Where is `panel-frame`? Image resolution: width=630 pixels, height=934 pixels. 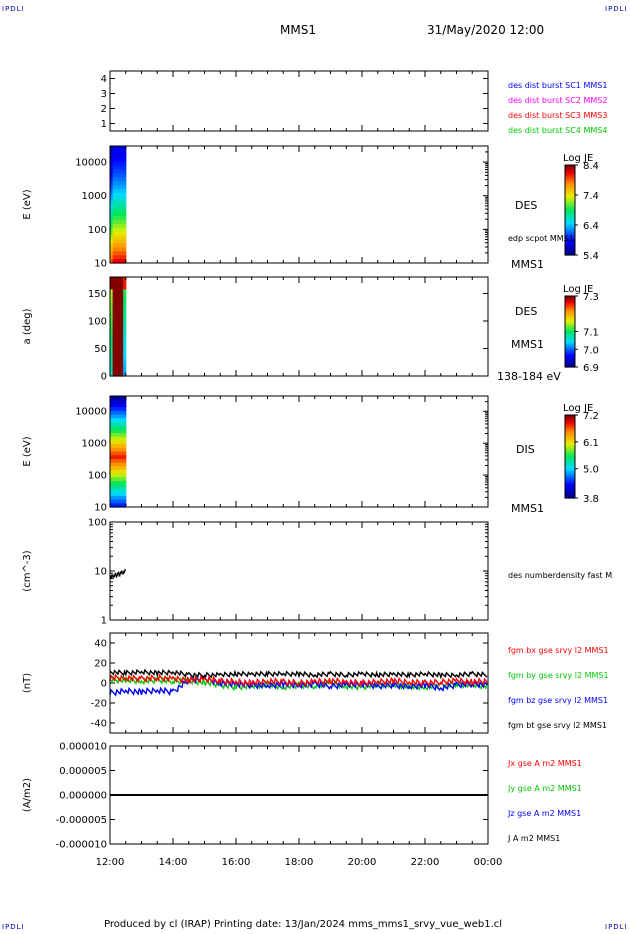
panel-frame is located at coordinates (299, 326).